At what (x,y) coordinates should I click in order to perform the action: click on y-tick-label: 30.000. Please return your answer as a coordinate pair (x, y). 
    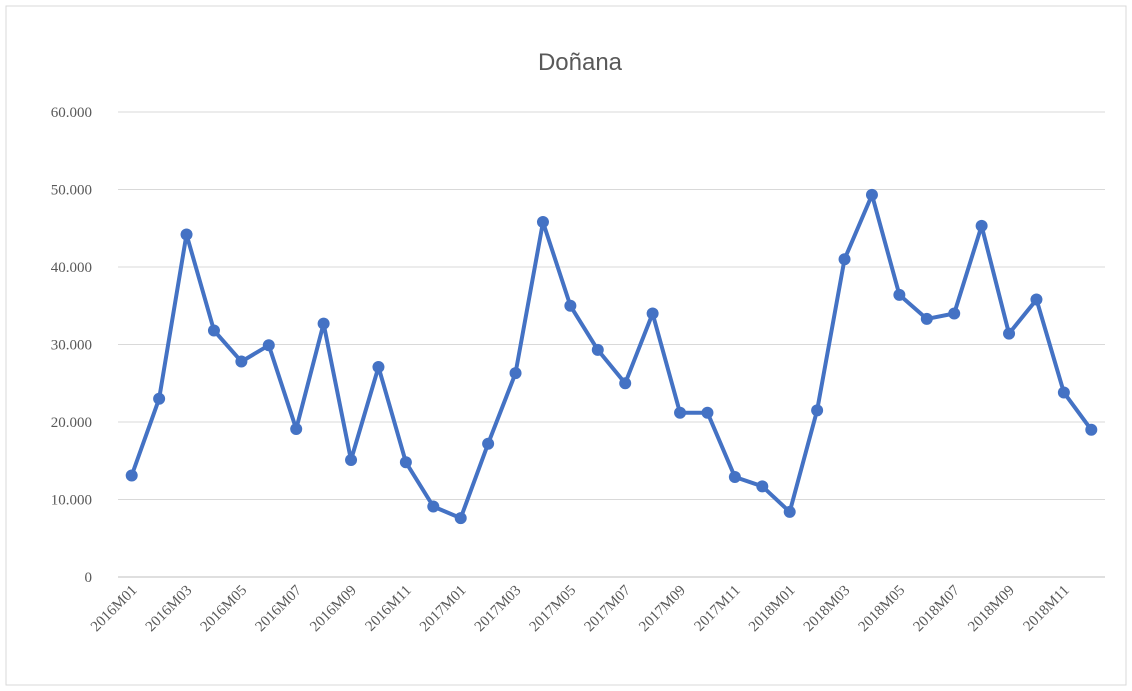
    Looking at the image, I should click on (71, 346).